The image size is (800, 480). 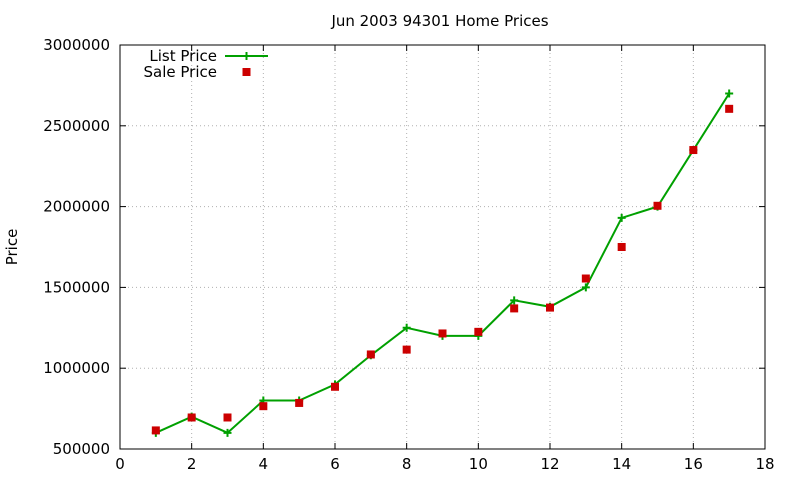 What do you see at coordinates (76, 207) in the screenshot?
I see `y-tick-label: 2000000` at bounding box center [76, 207].